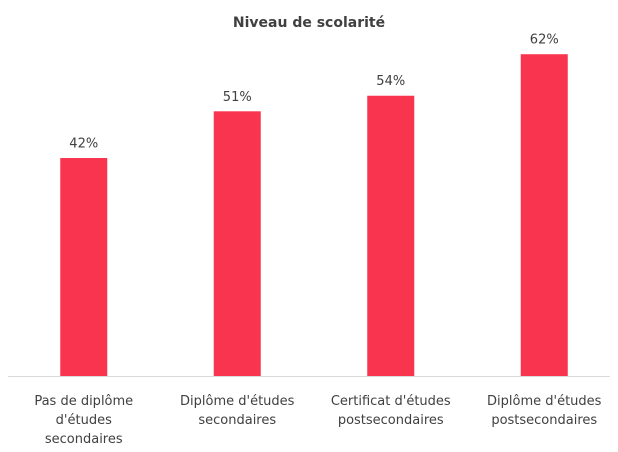 This screenshot has width=618, height=452. I want to click on chart-title: Niveau de scolarité, so click(309, 23).